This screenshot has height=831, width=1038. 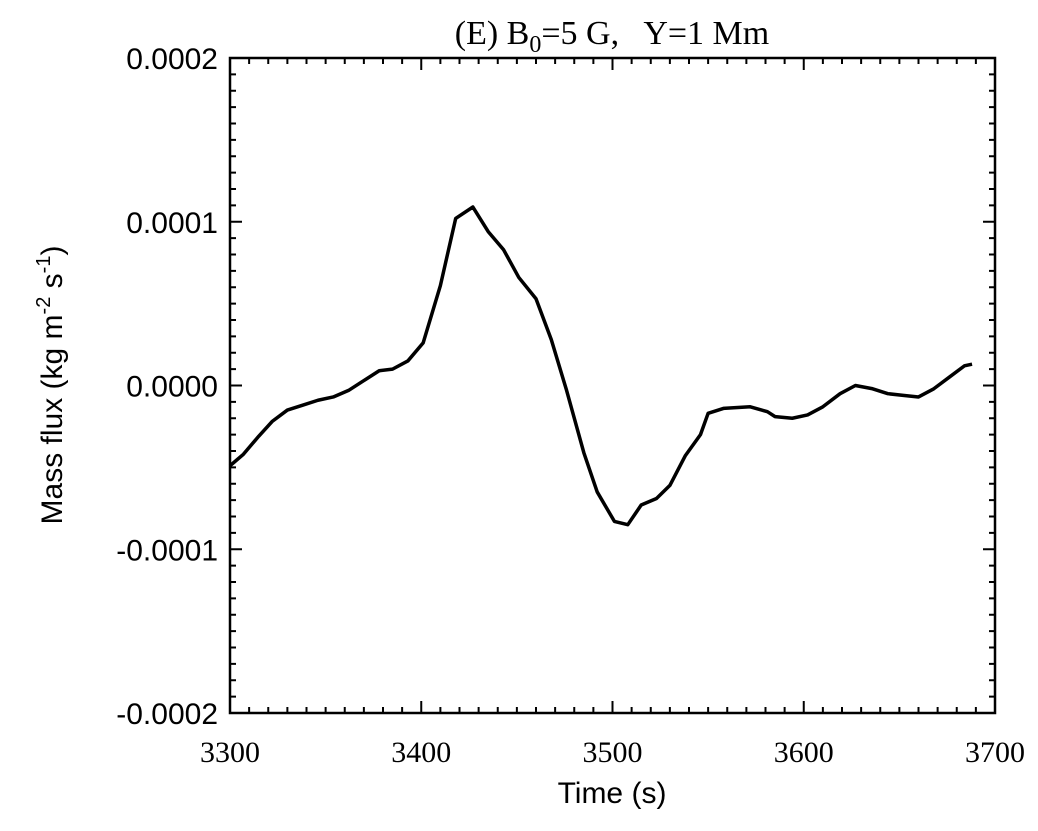 I want to click on chart-title: (E) B0=5 G, Y=1 Mm, so click(x=612, y=36).